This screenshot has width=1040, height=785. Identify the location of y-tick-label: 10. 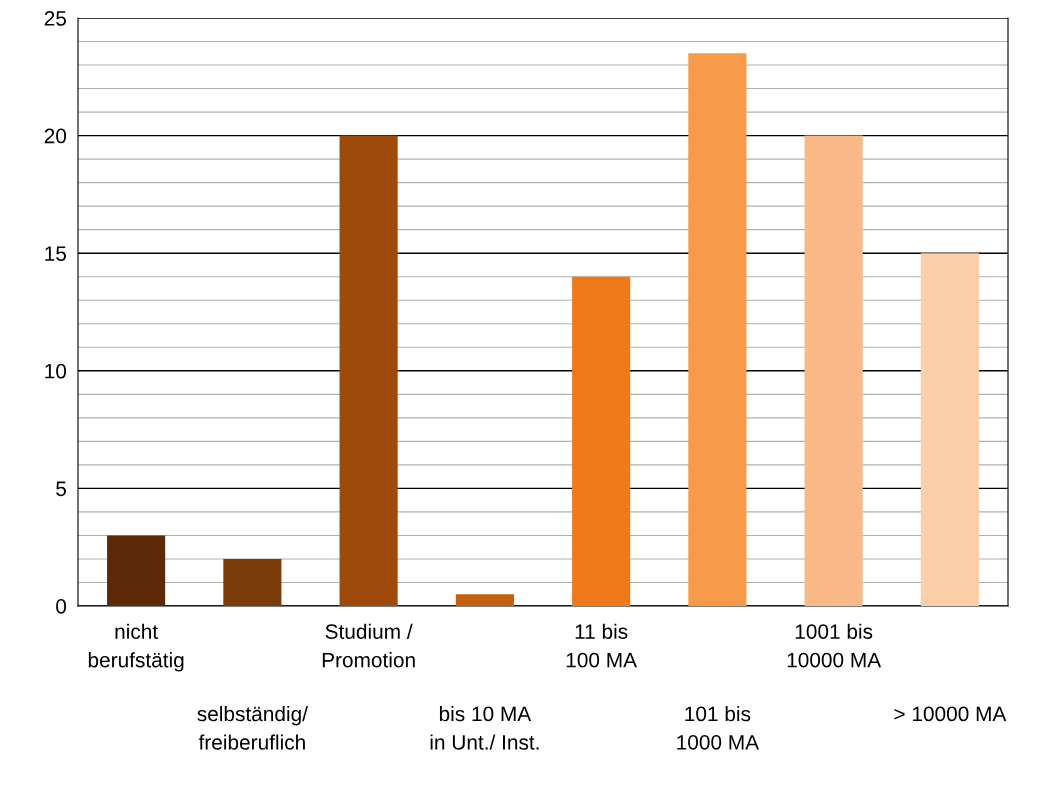
(56, 371).